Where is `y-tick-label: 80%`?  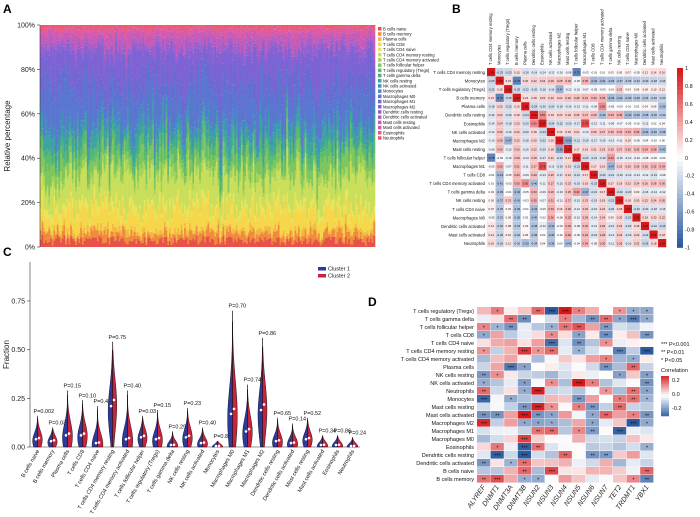 y-tick-label: 80% is located at coordinates (28, 70).